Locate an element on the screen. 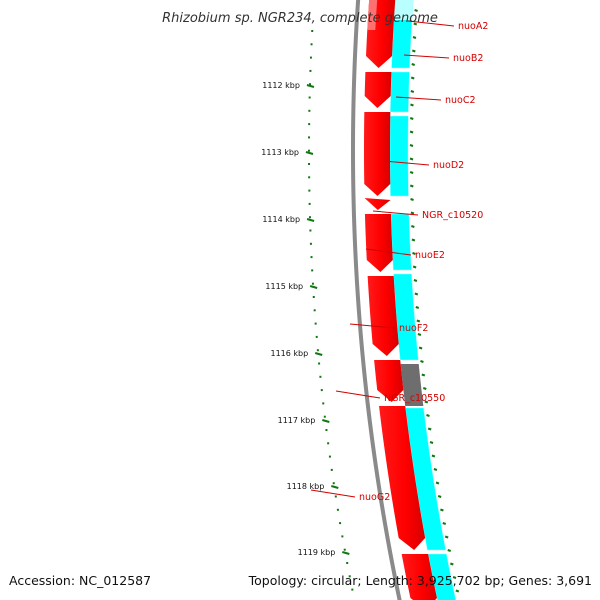  gene-label: nuoC2 is located at coordinates (460, 100).